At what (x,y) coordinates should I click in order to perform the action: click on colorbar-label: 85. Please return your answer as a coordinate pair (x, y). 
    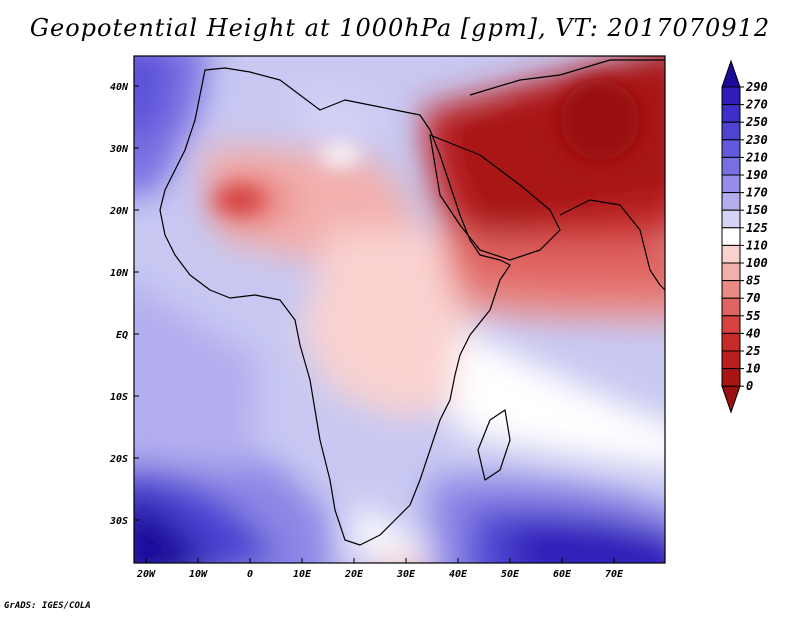
    Looking at the image, I should click on (753, 281).